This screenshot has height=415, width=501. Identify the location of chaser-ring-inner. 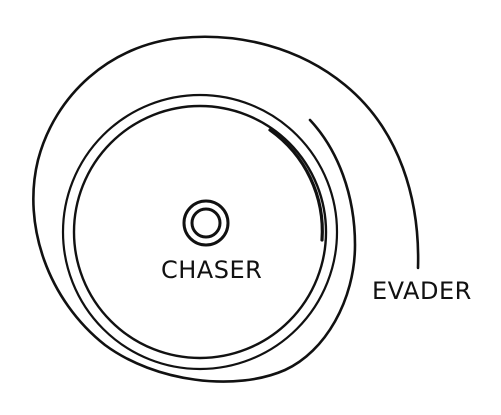
(206, 223).